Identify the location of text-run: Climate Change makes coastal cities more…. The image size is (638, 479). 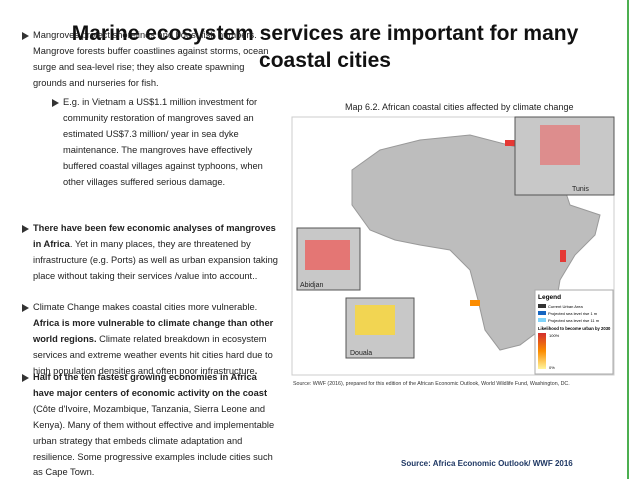
(145, 307).